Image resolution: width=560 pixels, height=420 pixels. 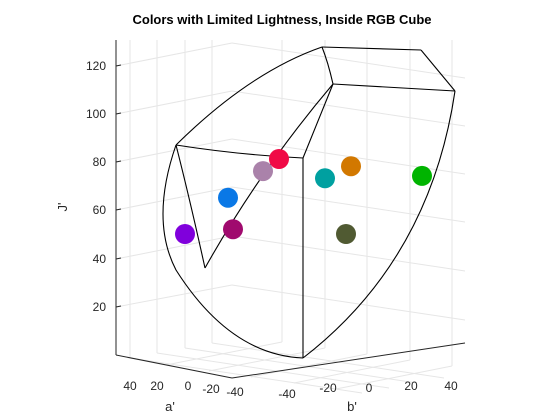 I want to click on a-axis-label: a', so click(x=170, y=406).